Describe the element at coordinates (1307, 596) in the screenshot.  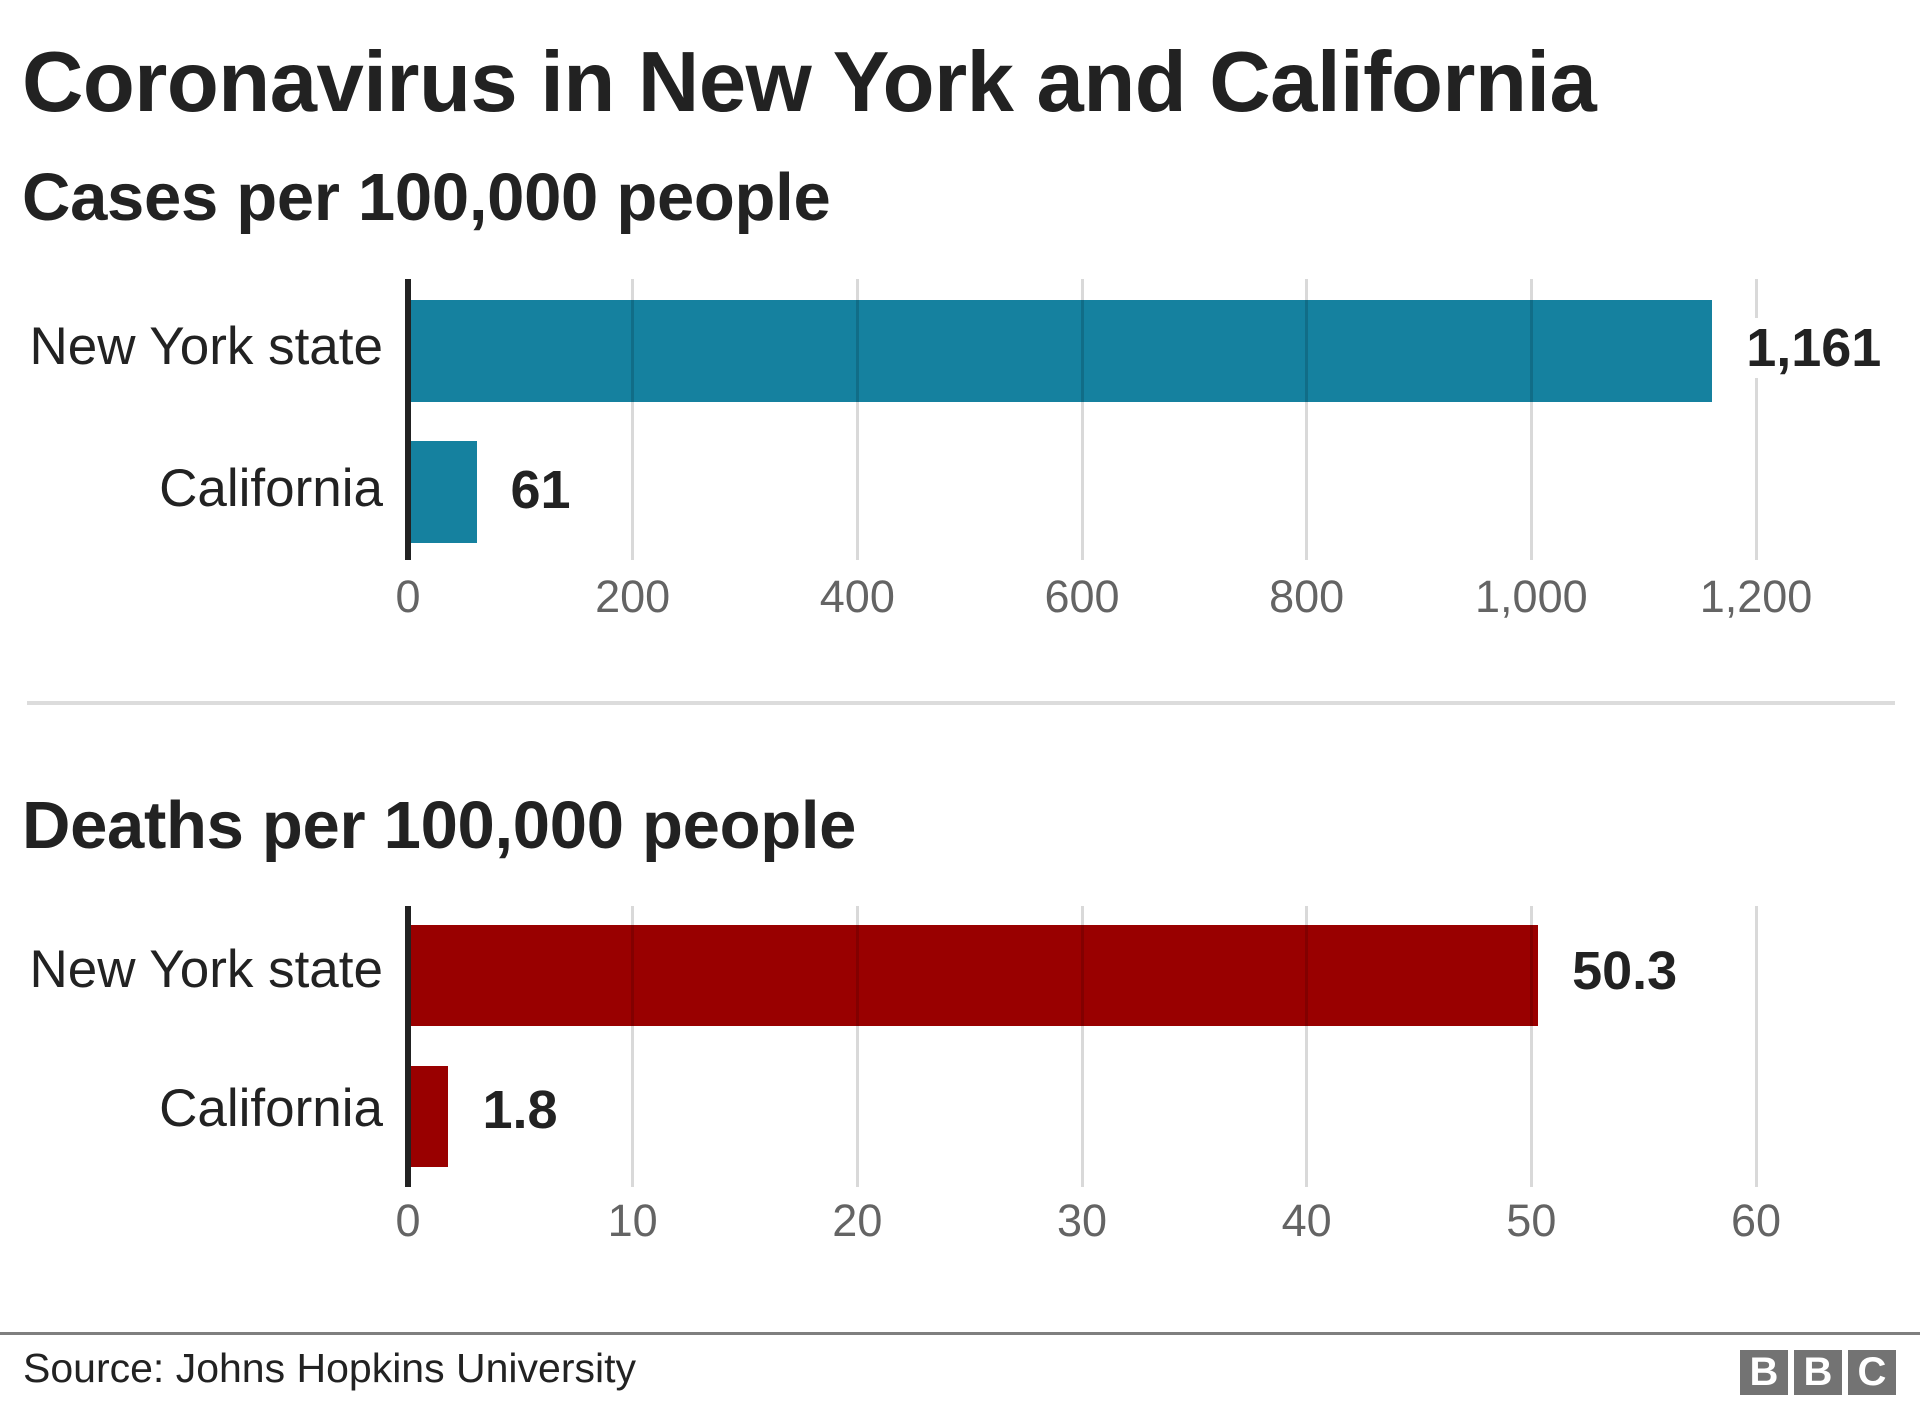
I see `x-tick-label: 800` at that location.